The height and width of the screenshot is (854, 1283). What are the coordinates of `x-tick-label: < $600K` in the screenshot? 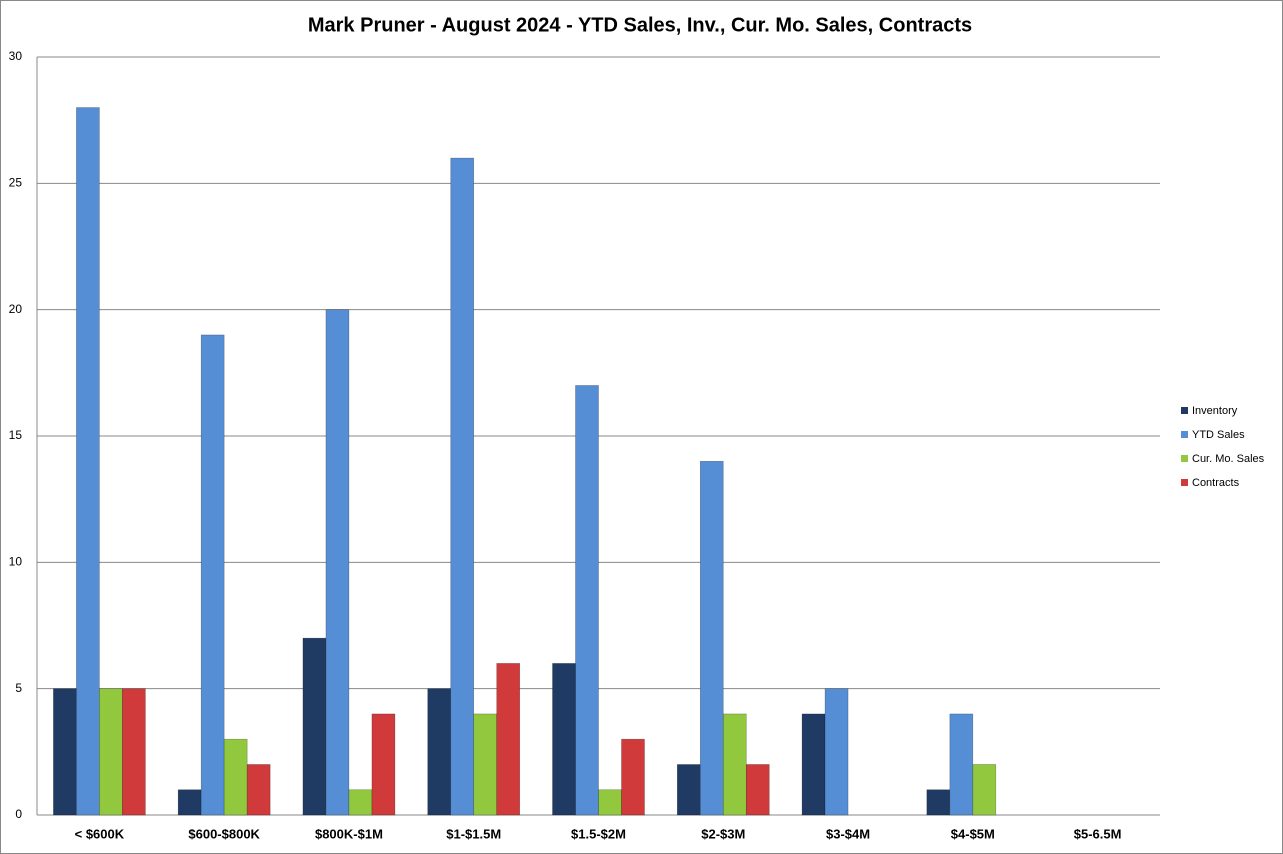 It's located at (100, 833).